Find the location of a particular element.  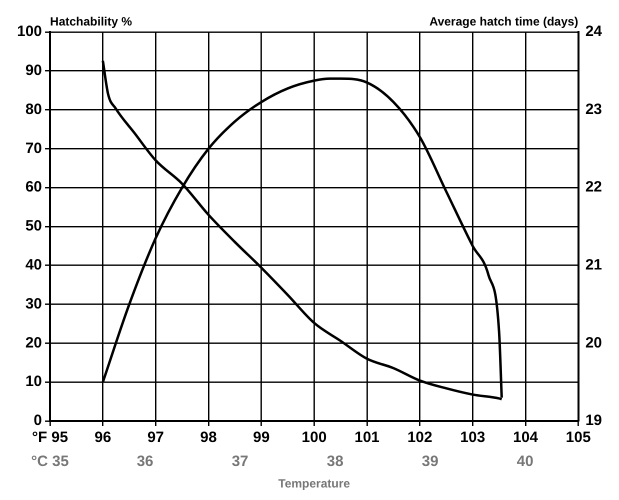

x-tick-label: 101 is located at coordinates (367, 437).